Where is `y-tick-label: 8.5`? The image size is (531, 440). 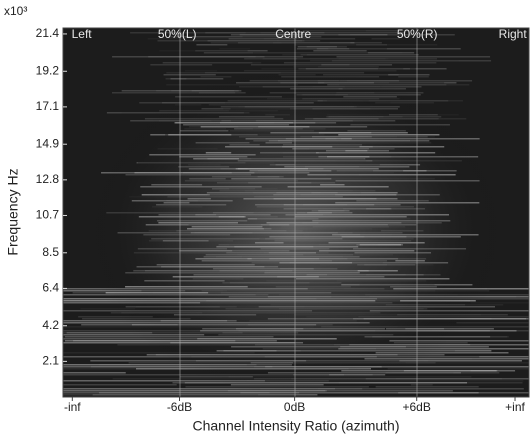 y-tick-label: 8.5 is located at coordinates (50, 252).